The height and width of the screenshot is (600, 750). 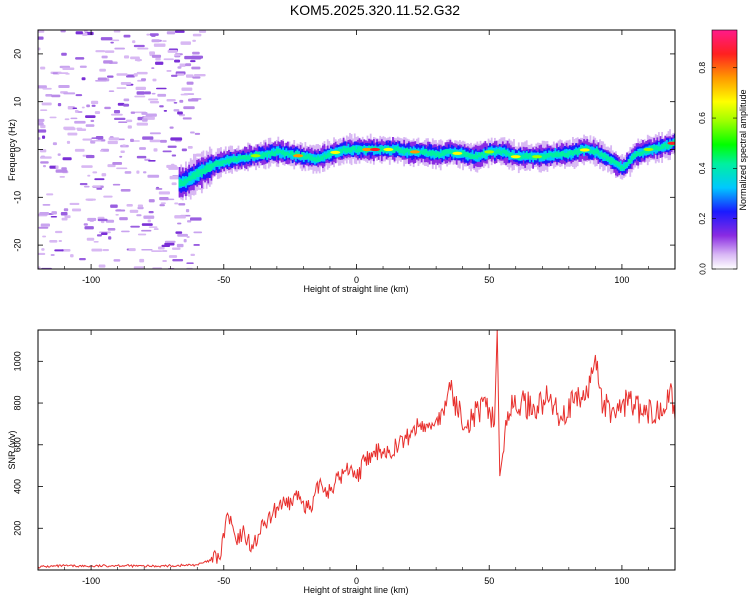 What do you see at coordinates (621, 581) in the screenshot?
I see `snr-x-tick-label: 100` at bounding box center [621, 581].